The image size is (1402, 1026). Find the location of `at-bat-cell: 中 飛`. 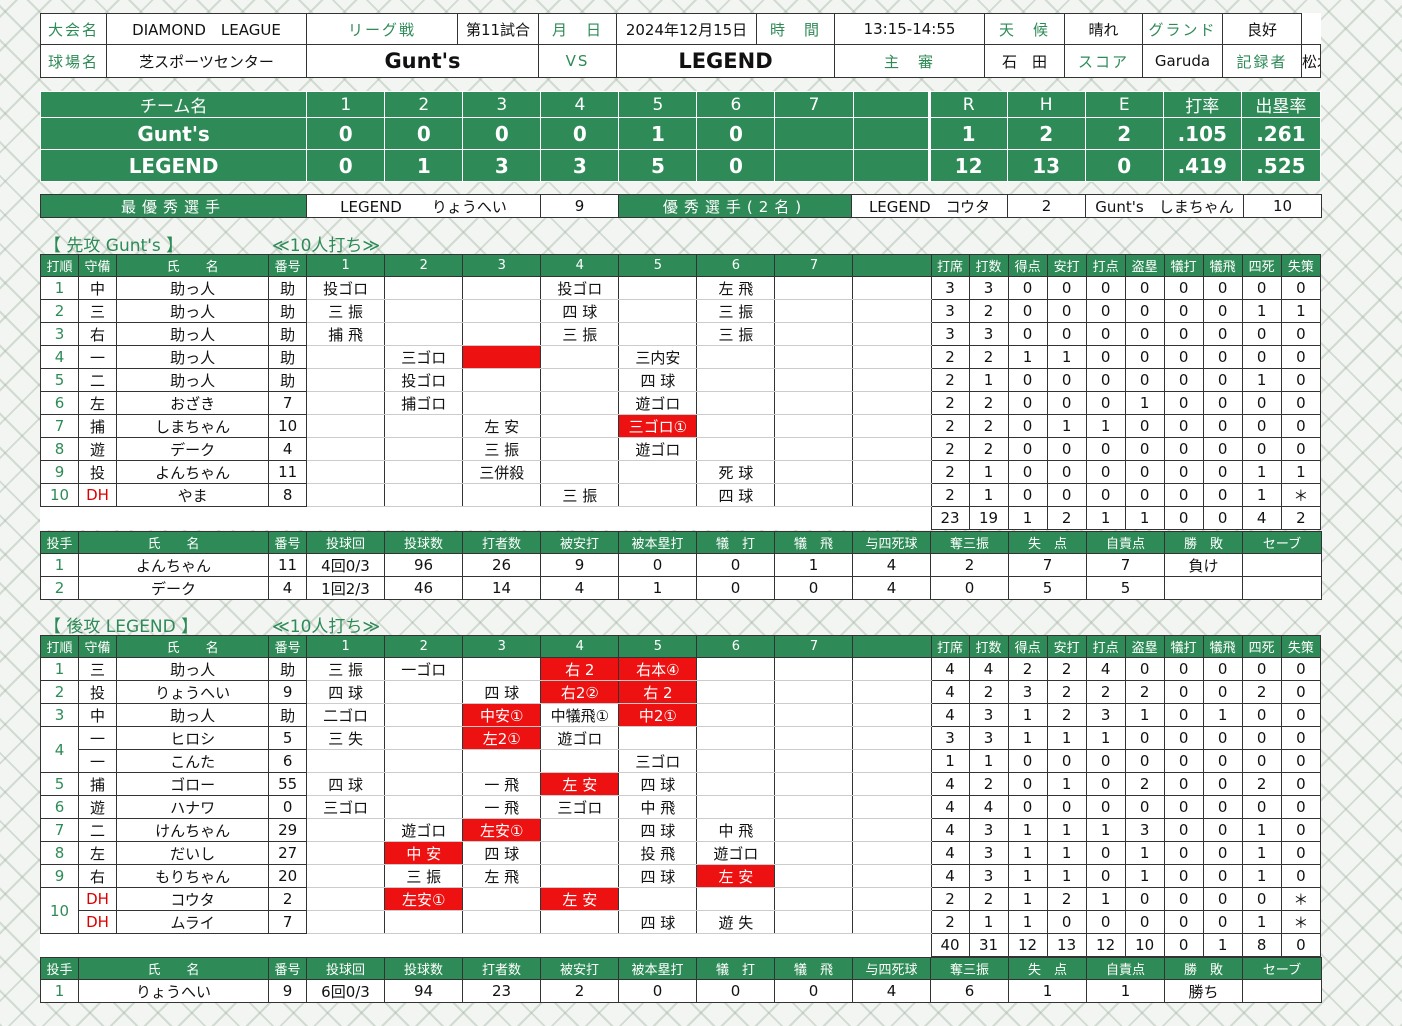

at-bat-cell: 中 飛 is located at coordinates (736, 830).